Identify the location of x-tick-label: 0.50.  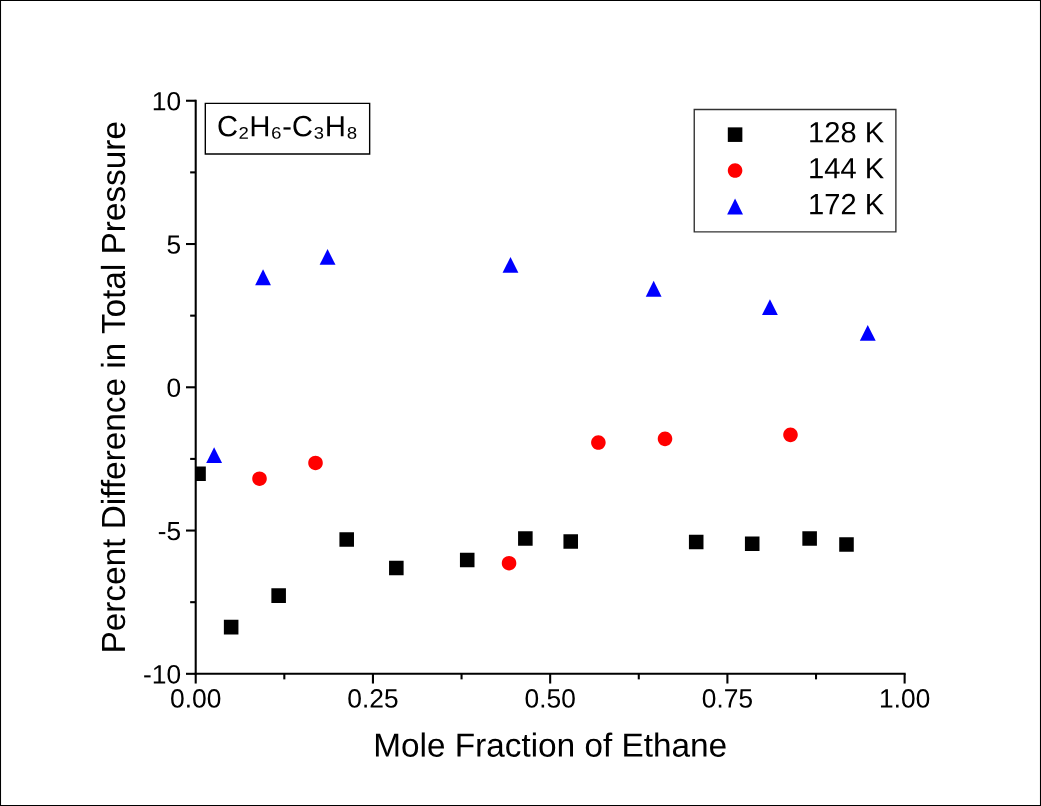
(550, 698).